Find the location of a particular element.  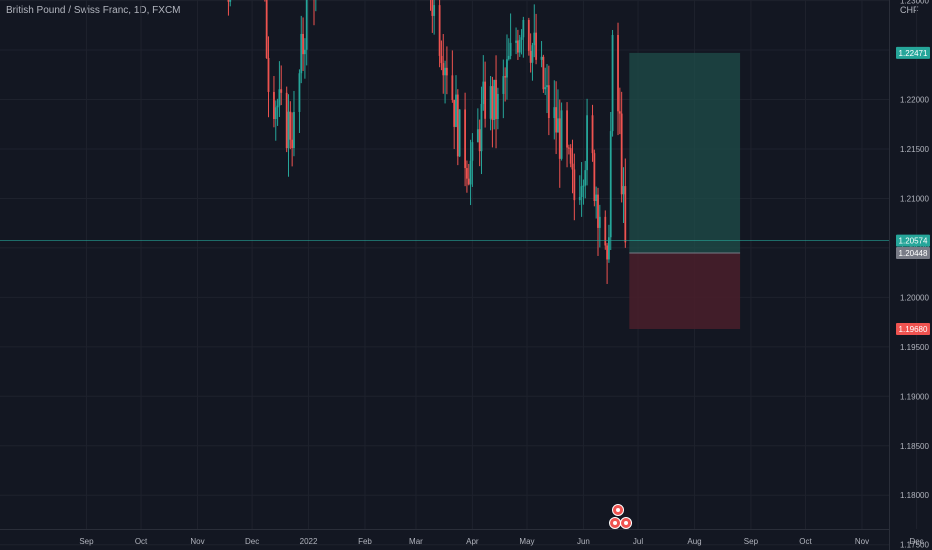

stop-price-badge-text: 1.19680 is located at coordinates (913, 329).